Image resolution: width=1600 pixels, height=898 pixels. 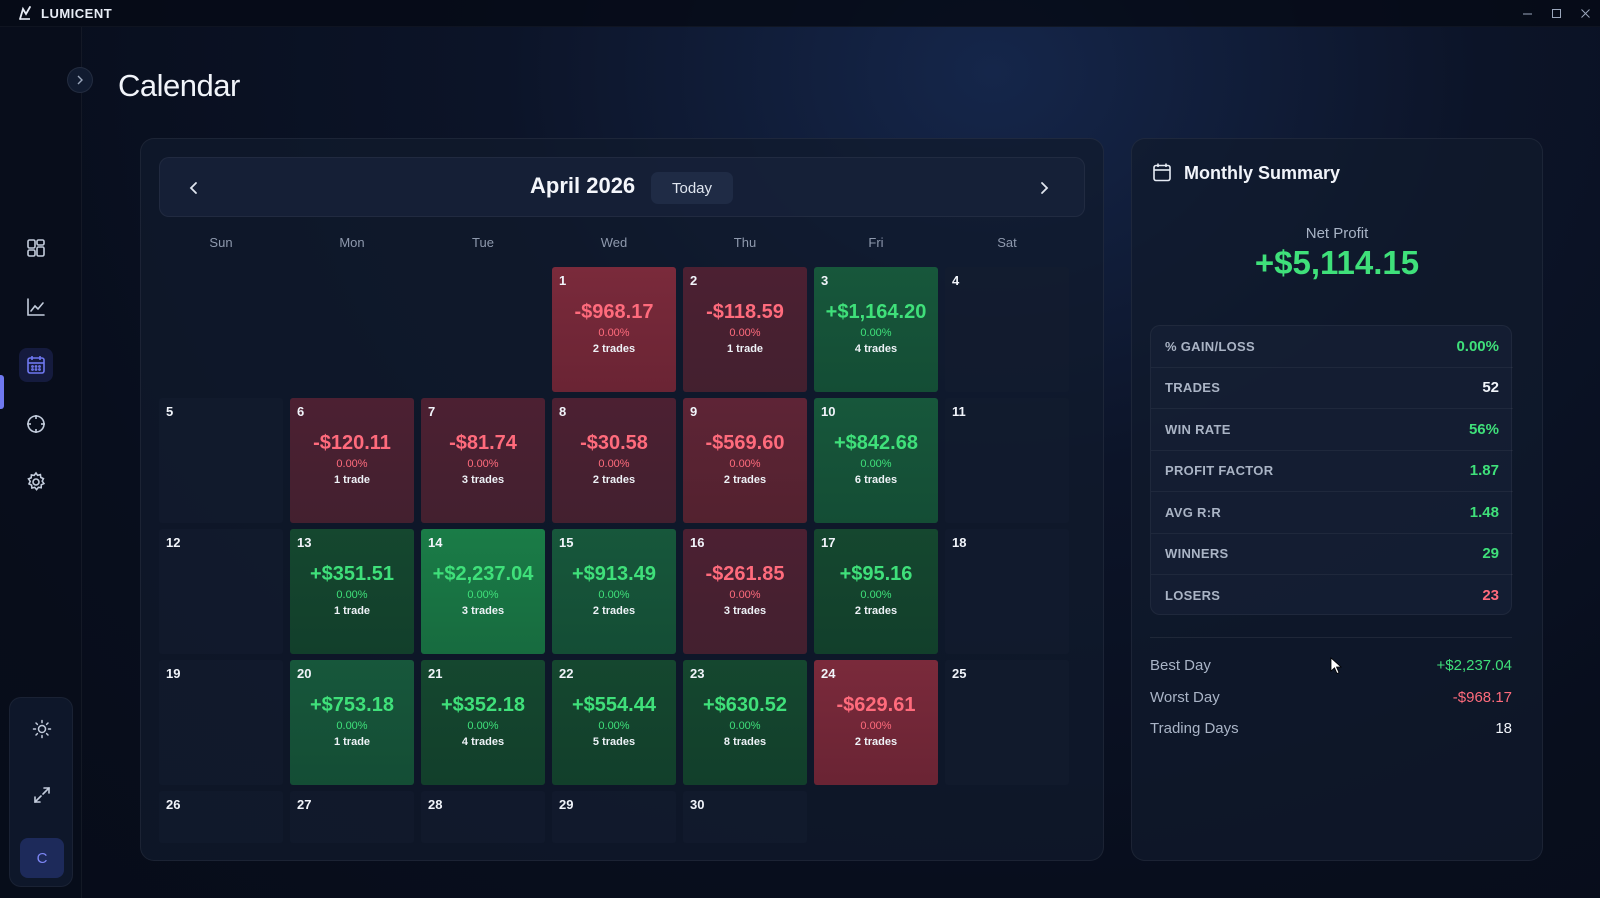 I want to click on day-pnl: +$842.68, so click(x=876, y=443).